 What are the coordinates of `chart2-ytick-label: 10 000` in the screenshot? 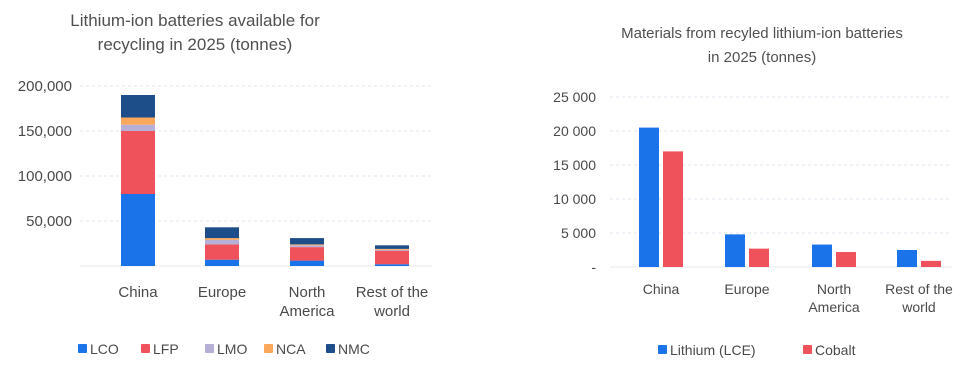 It's located at (574, 199).